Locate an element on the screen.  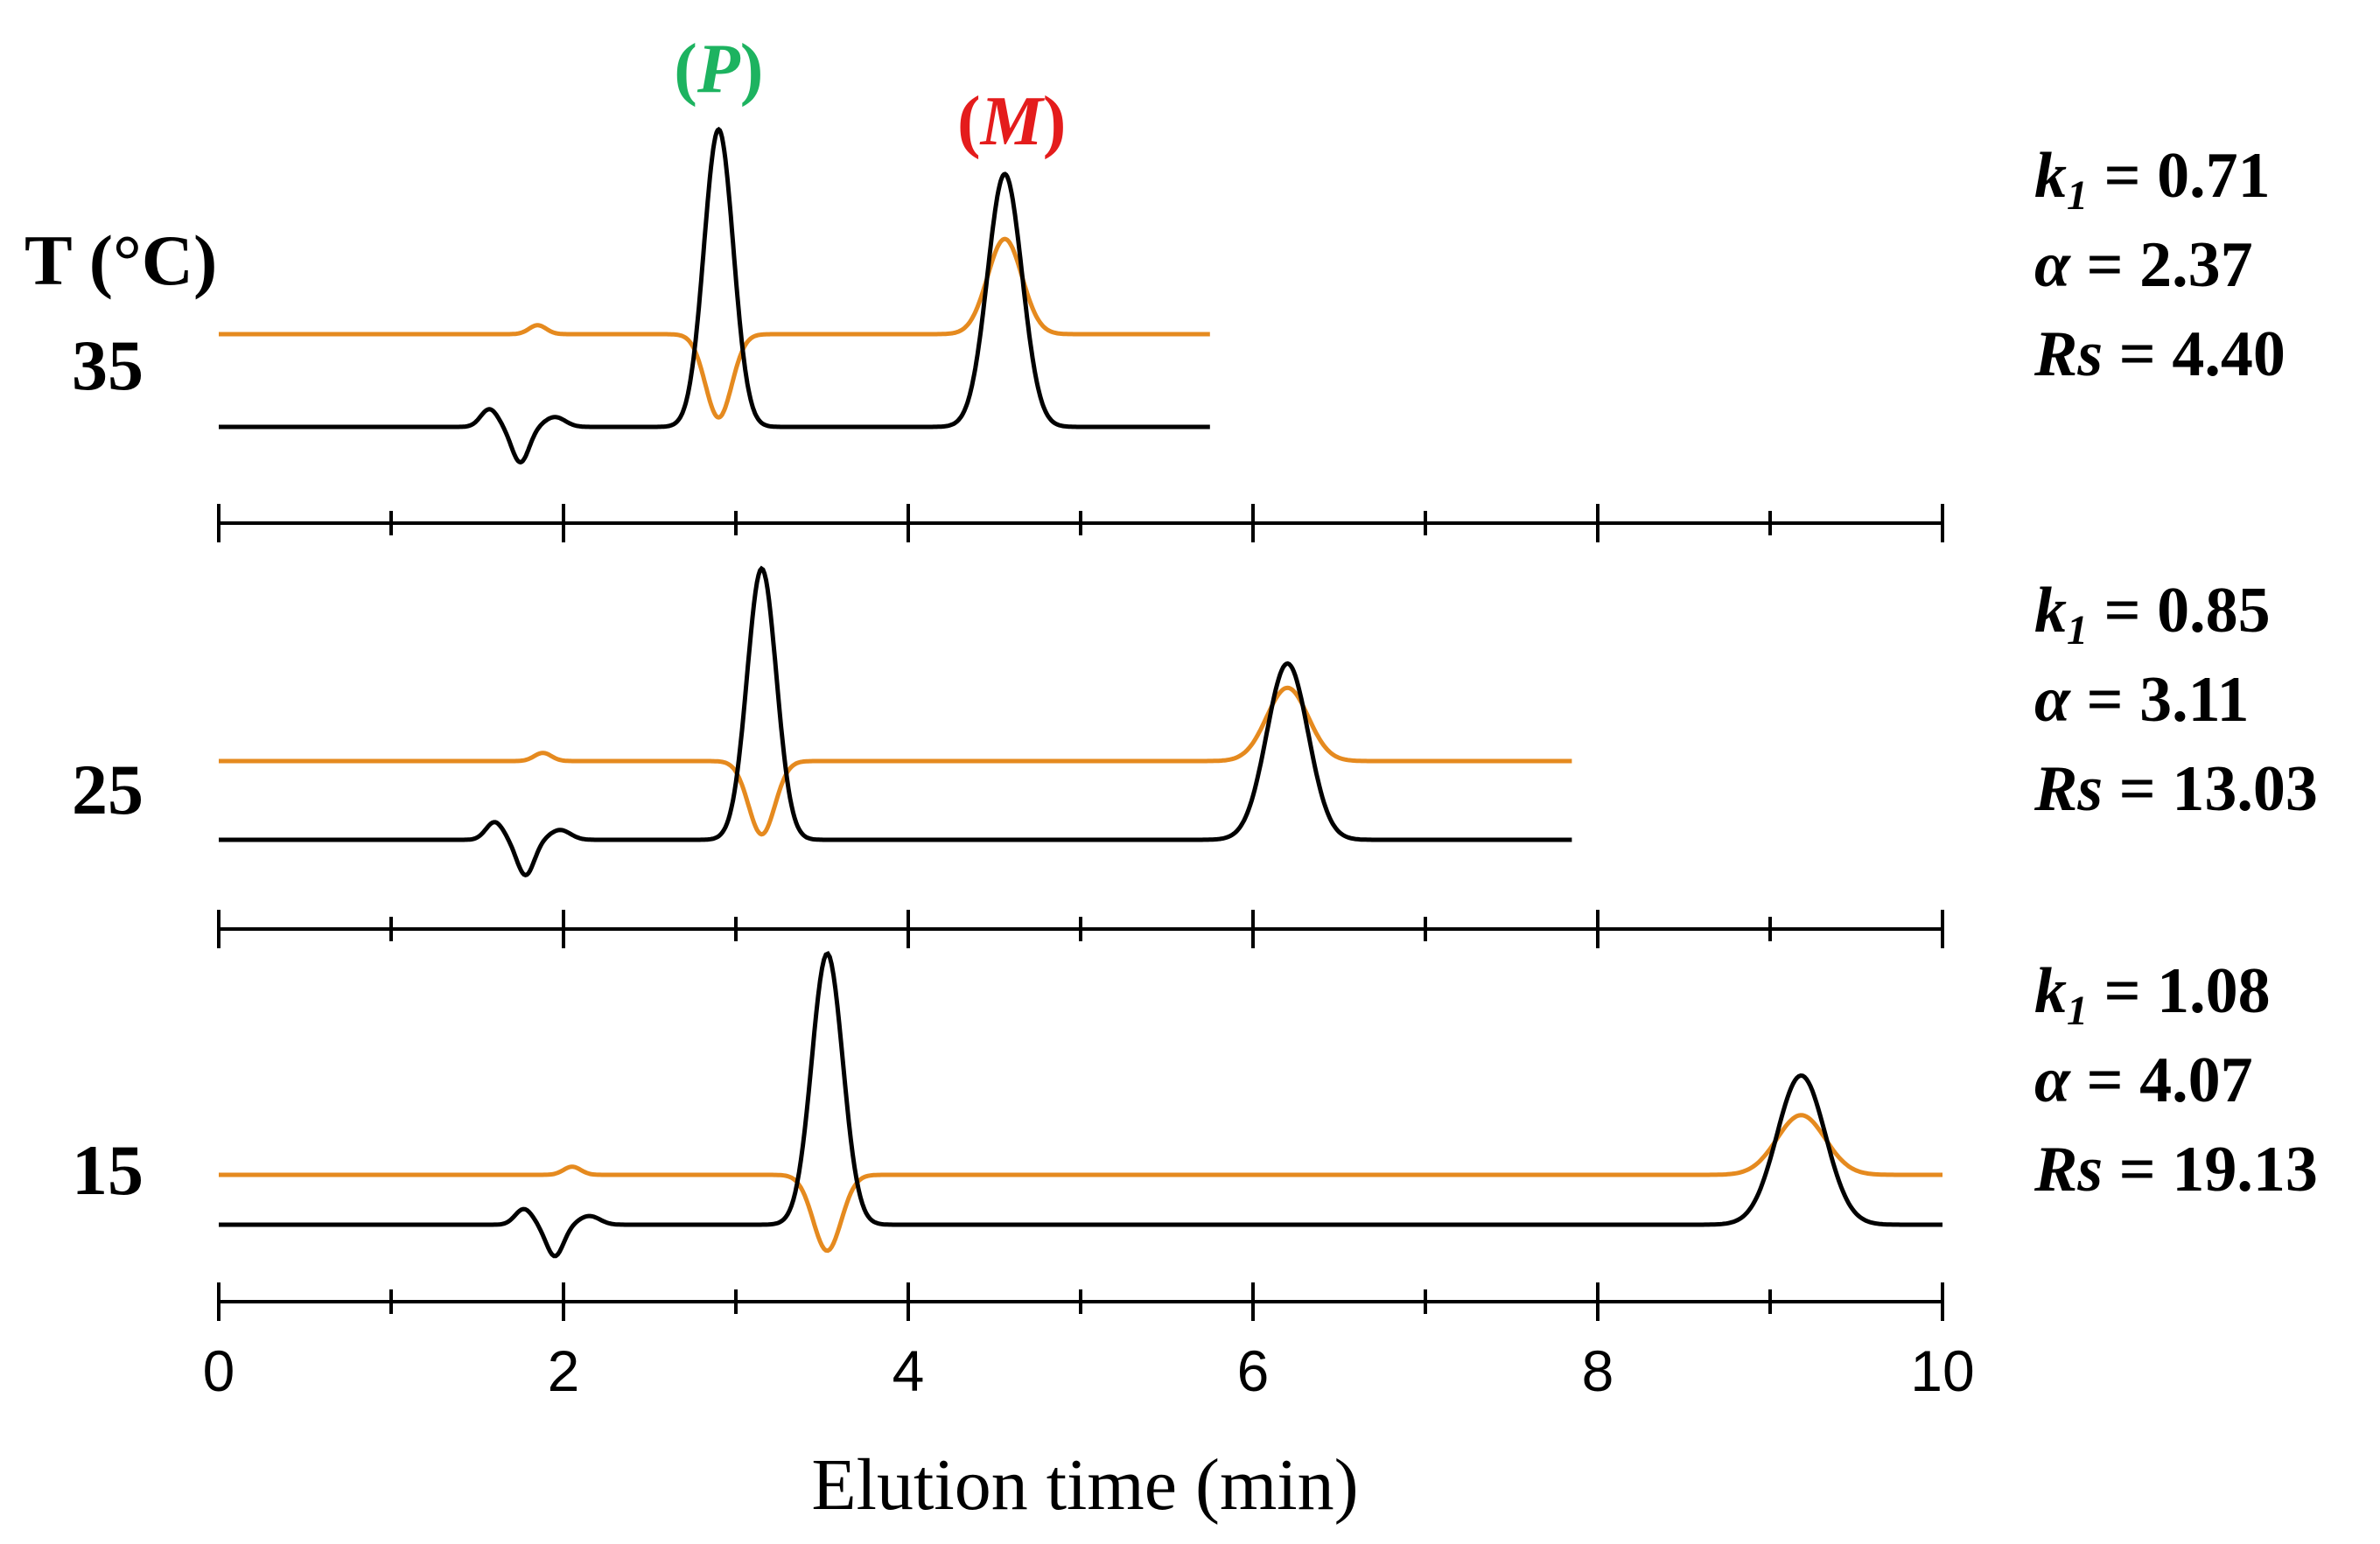
temperature-label-35: 35 is located at coordinates (108, 365).